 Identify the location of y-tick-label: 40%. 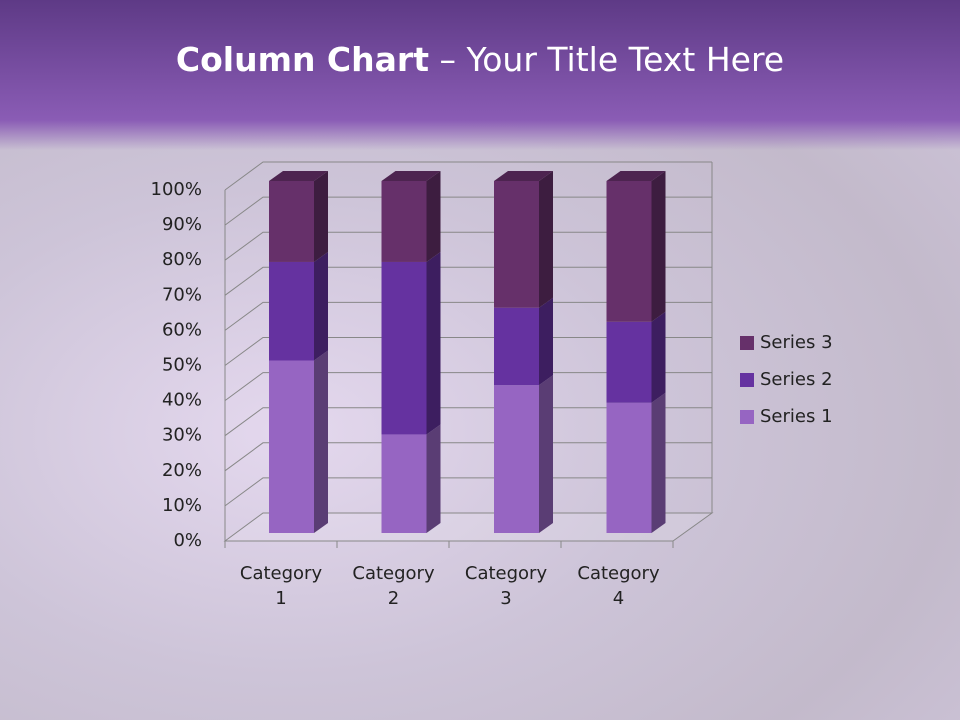
(182, 400).